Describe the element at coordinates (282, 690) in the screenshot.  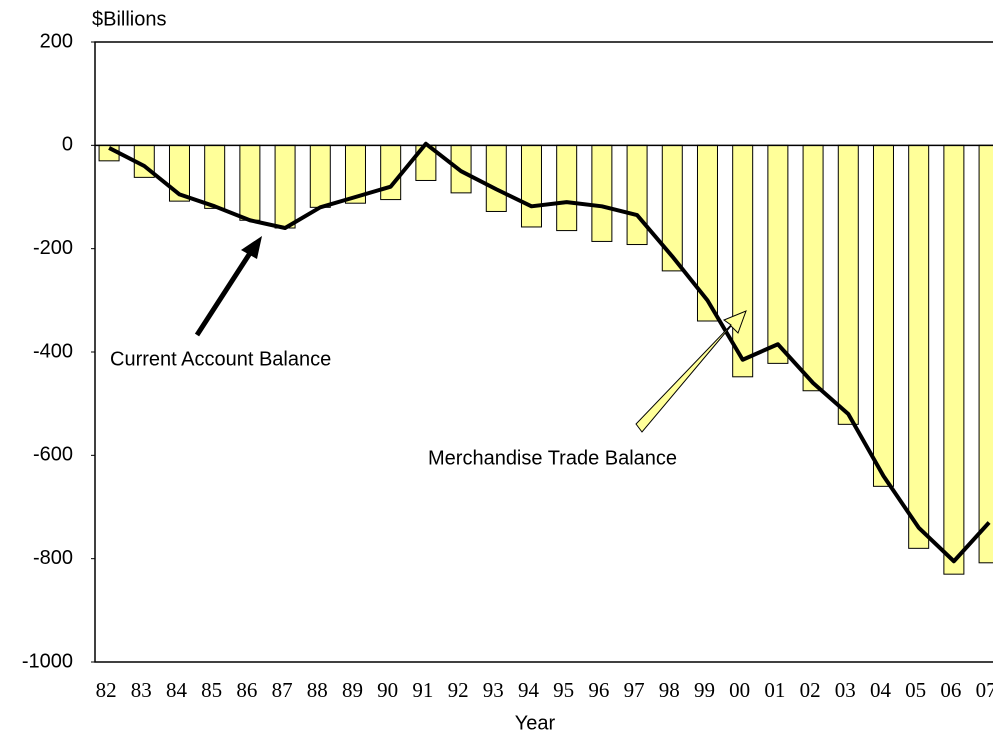
I see `x-tick-label: 87` at that location.